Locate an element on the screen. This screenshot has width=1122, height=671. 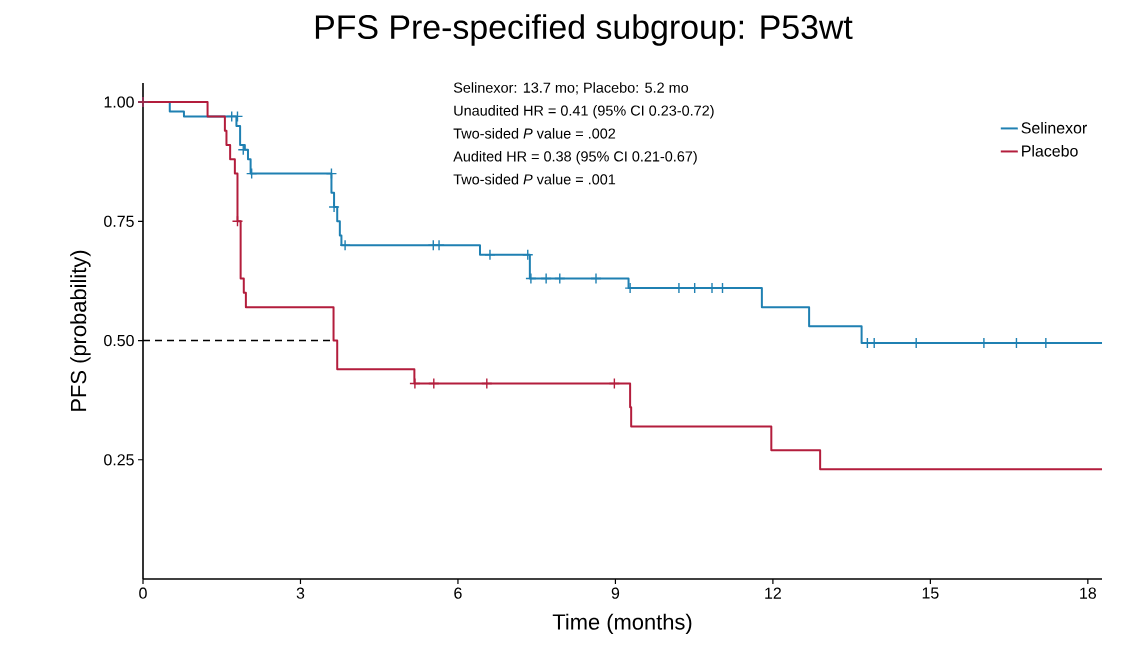
x-tick-label: 9 is located at coordinates (615, 593).